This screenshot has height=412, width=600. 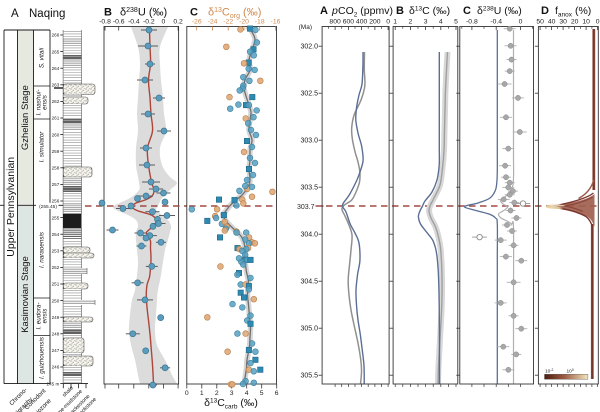 I want to click on svg-text: -0.2, so click(x=149, y=22).